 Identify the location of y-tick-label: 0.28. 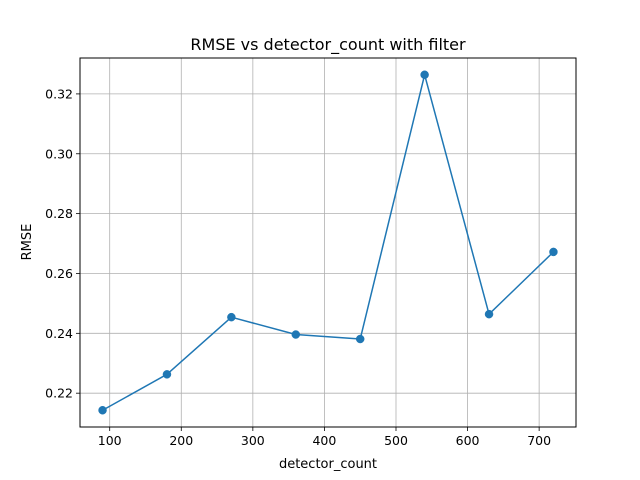
(59, 213).